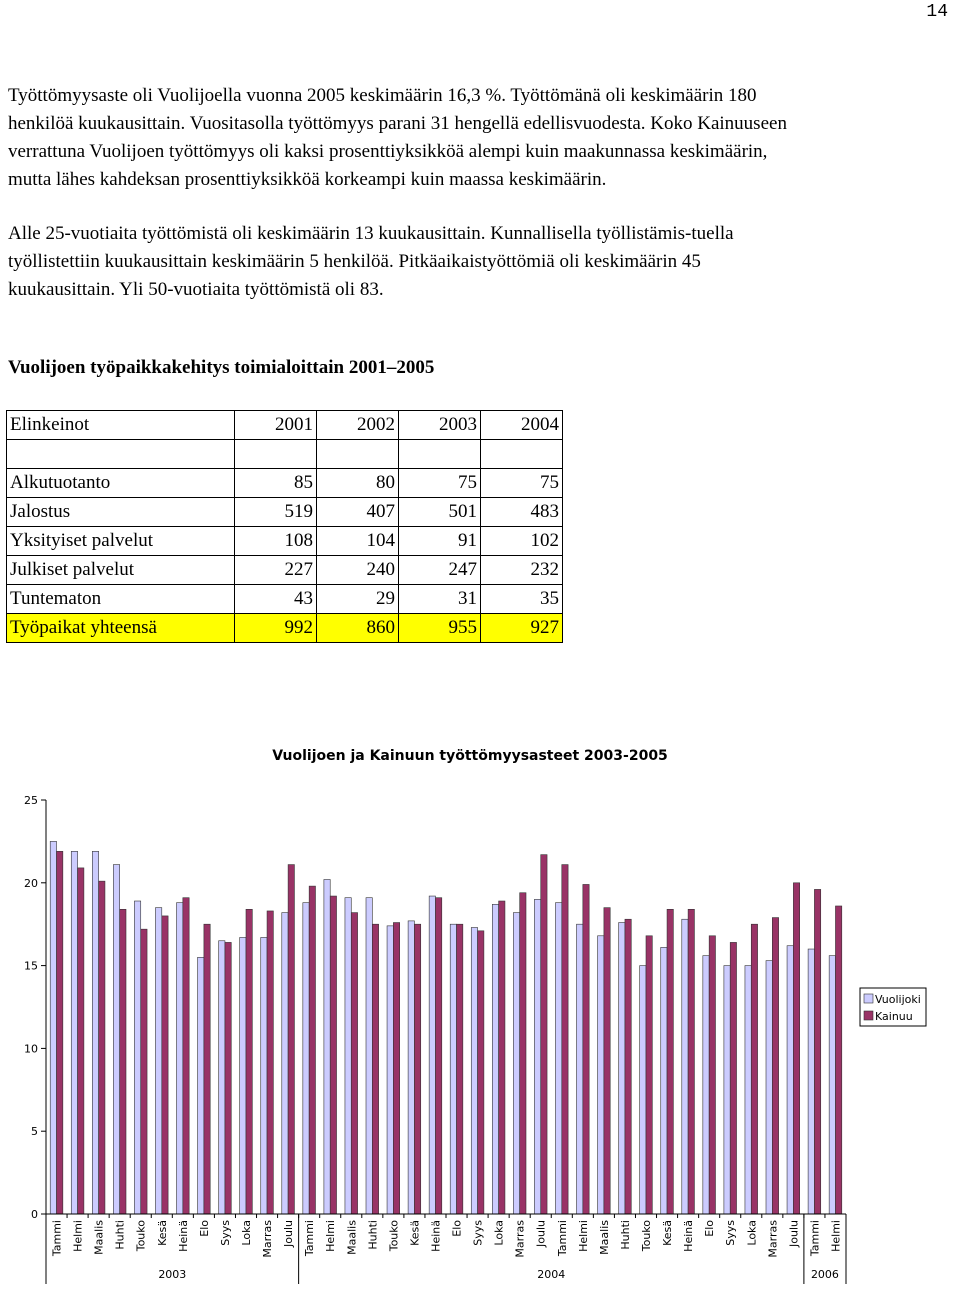 The image size is (960, 1289). I want to click on legend-swatch, so click(868, 998).